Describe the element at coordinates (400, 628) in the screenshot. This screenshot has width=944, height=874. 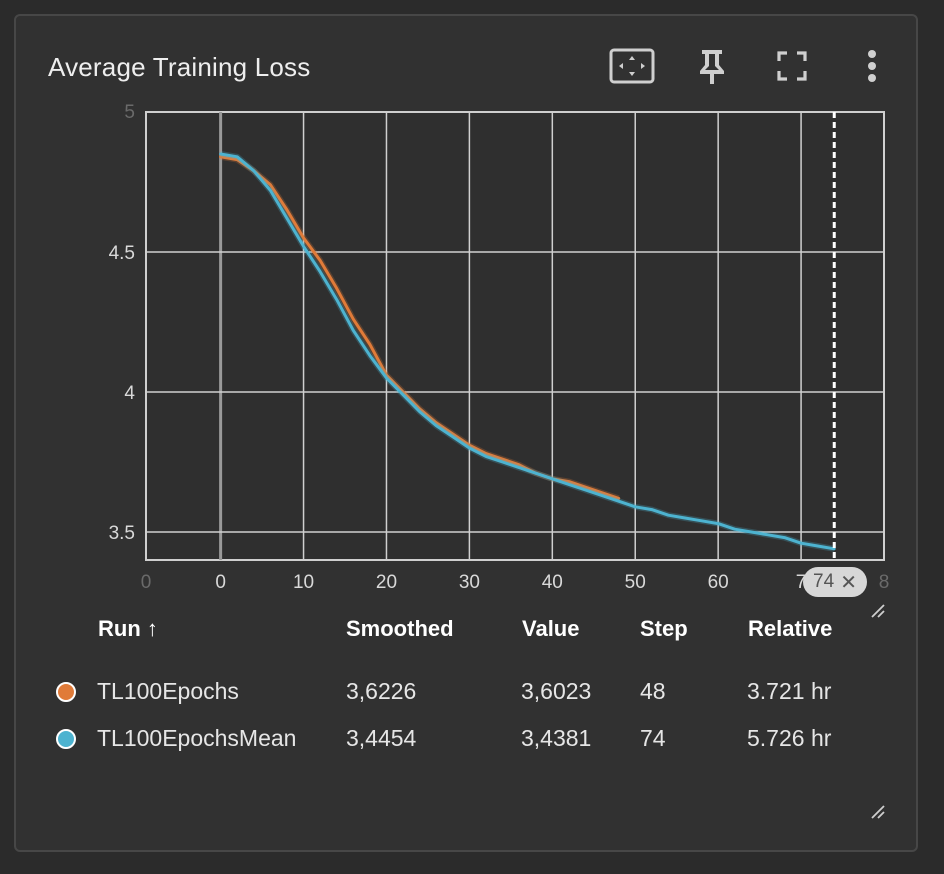
I see `column-header-smoothed: Smoothed` at that location.